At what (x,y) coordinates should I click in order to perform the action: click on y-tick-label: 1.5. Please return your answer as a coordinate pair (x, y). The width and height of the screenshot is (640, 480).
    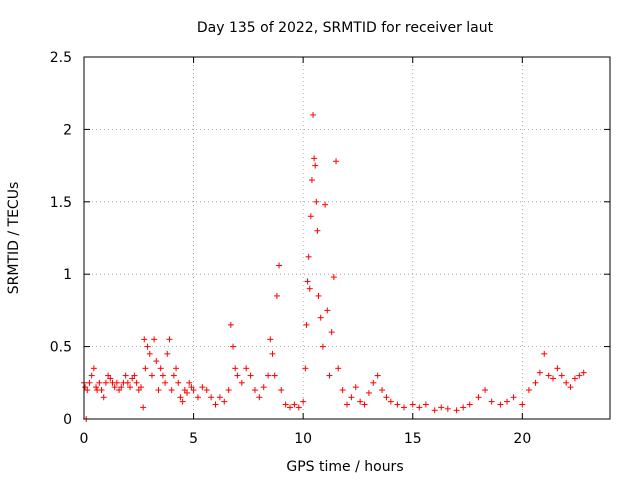
    Looking at the image, I should click on (61, 203).